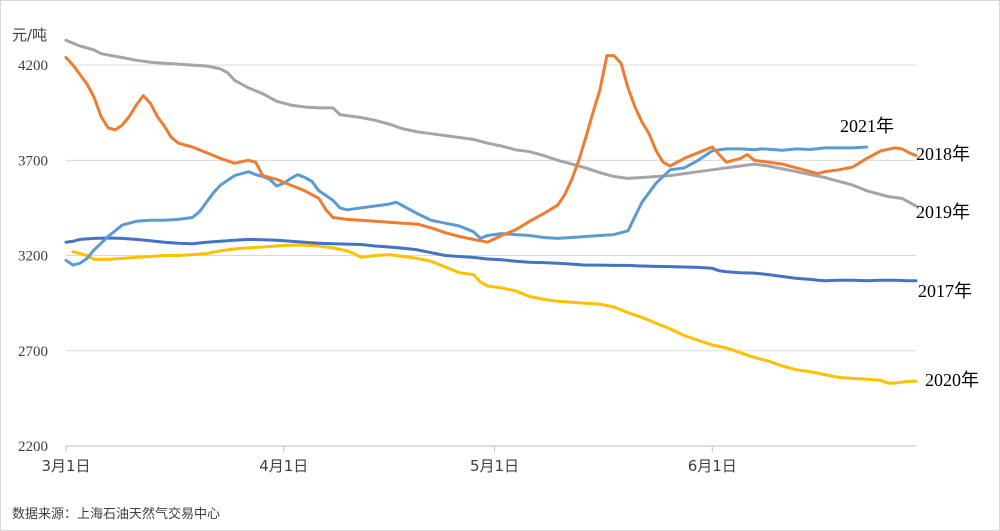 The height and width of the screenshot is (531, 1000). Describe the element at coordinates (909, 253) in the screenshot. I see `series-labels: 2021年 2018年 2019年 2017年 2020年` at that location.